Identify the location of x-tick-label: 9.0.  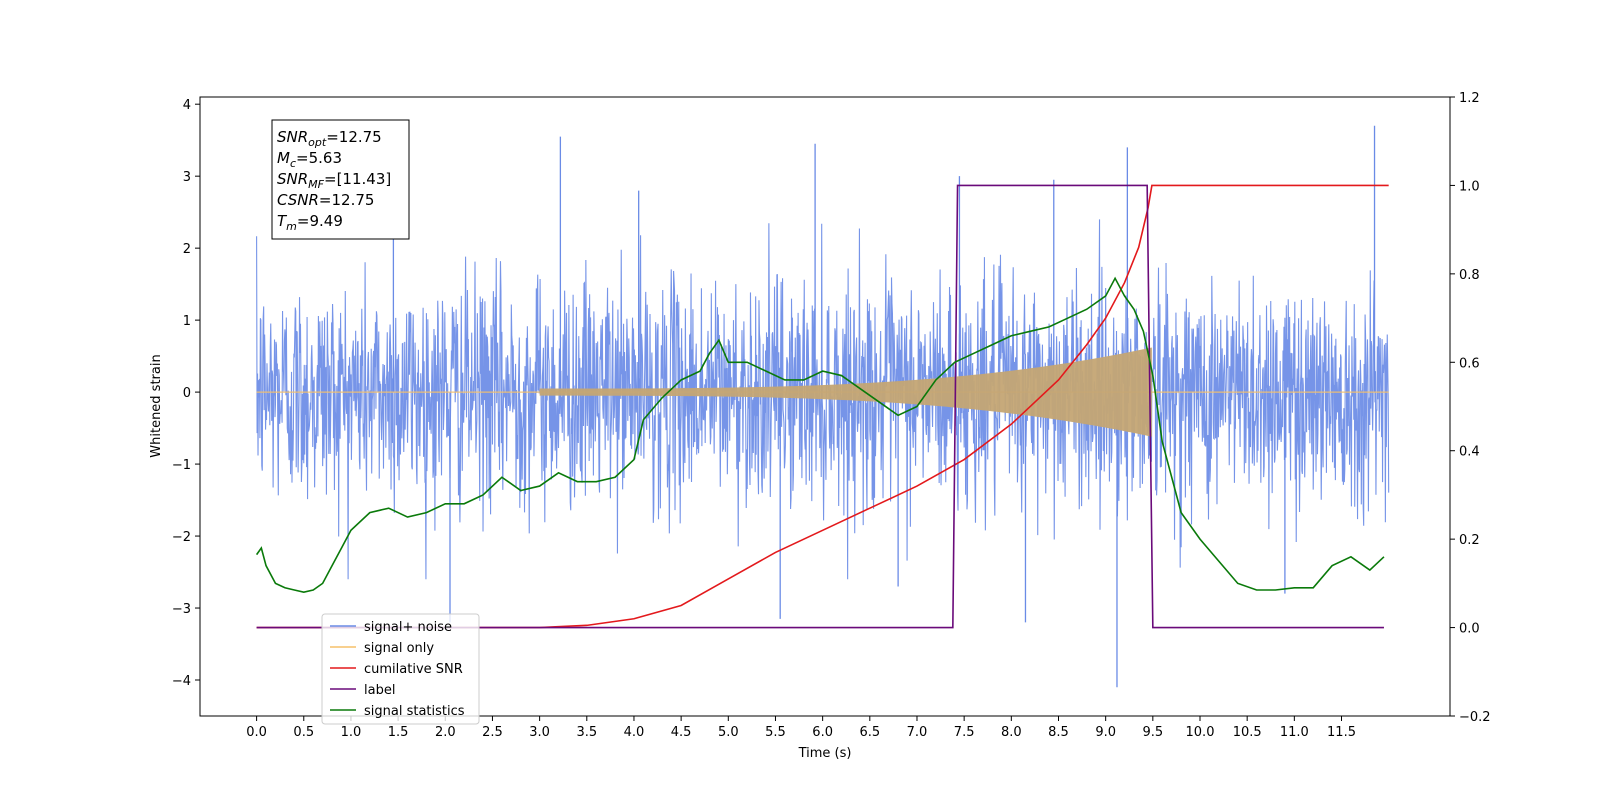
(1105, 732).